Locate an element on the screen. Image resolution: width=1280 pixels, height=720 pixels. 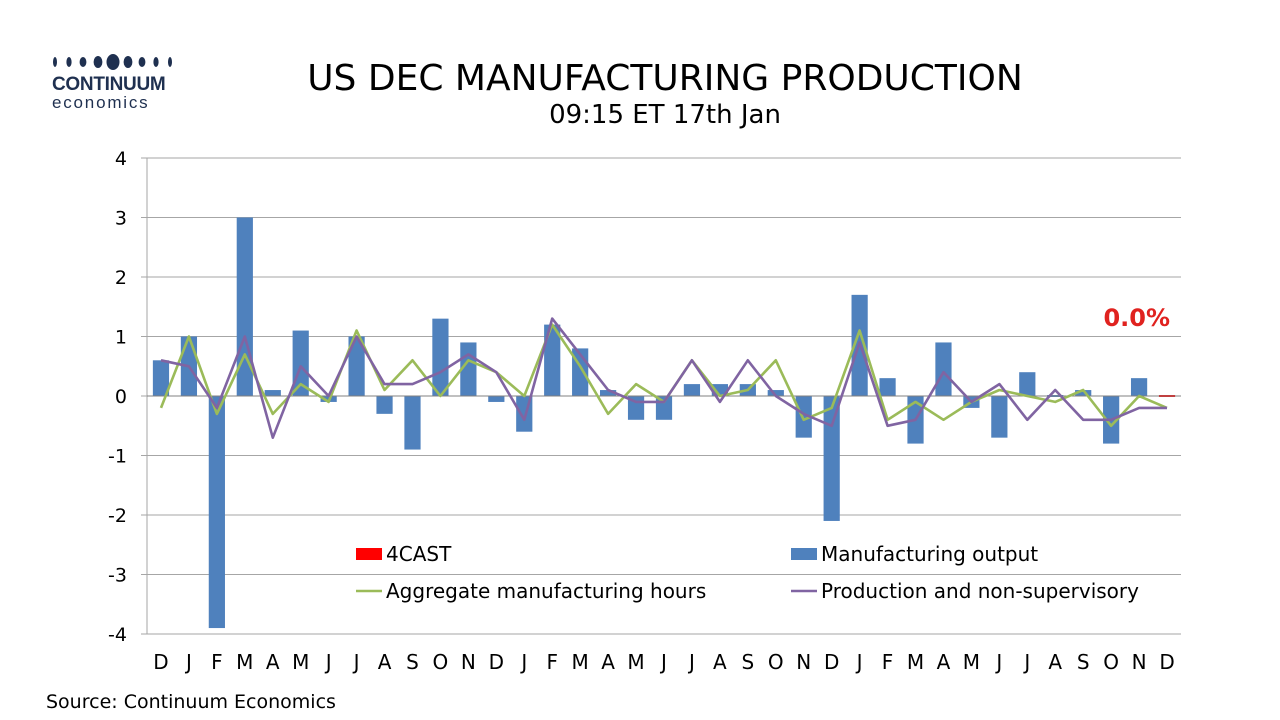
logo-sub: economics is located at coordinates (101, 102).